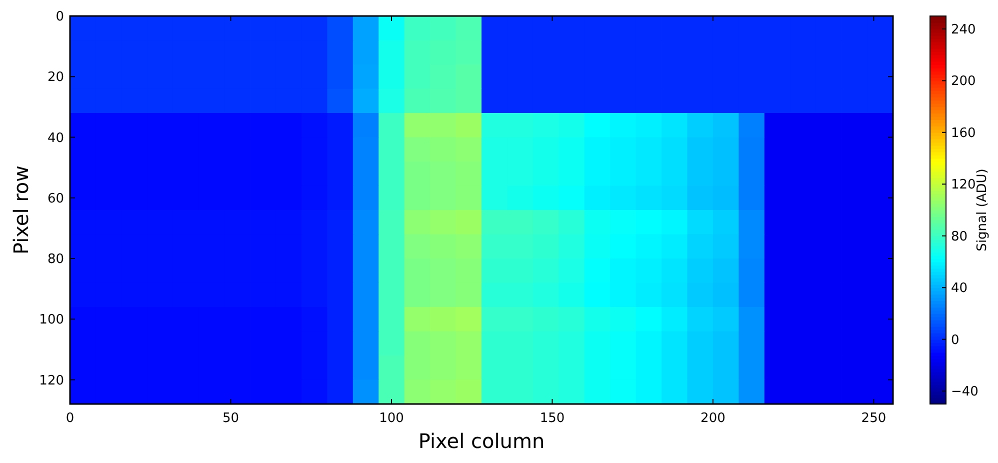 This screenshot has height=463, width=998. What do you see at coordinates (55, 260) in the screenshot?
I see `y-tick-label: 80` at bounding box center [55, 260].